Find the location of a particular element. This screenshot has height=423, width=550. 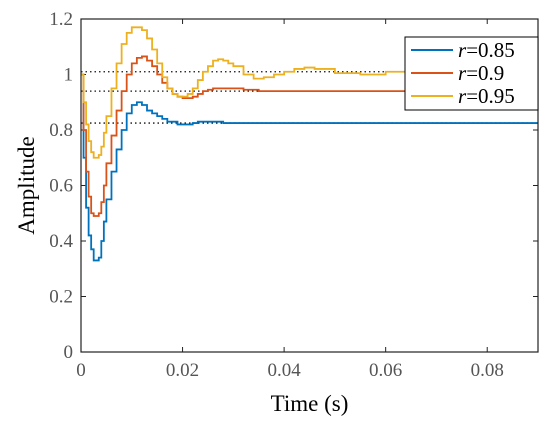

x-tick-label: 0 is located at coordinates (81, 370).